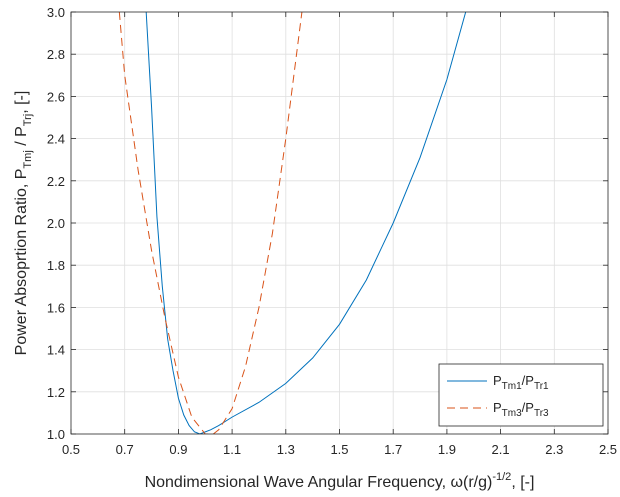 The image size is (620, 497). What do you see at coordinates (393, 449) in the screenshot?
I see `x-tick-label: 1.7` at bounding box center [393, 449].